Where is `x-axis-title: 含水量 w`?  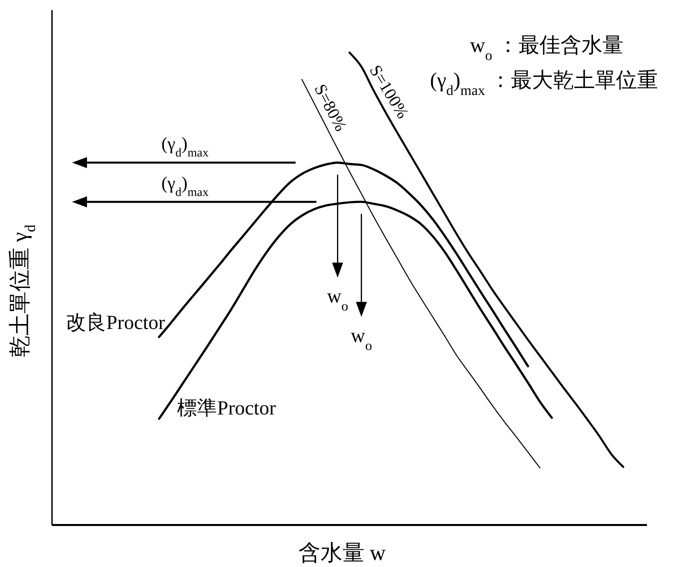
x-axis-title: 含水量 w is located at coordinates (342, 552).